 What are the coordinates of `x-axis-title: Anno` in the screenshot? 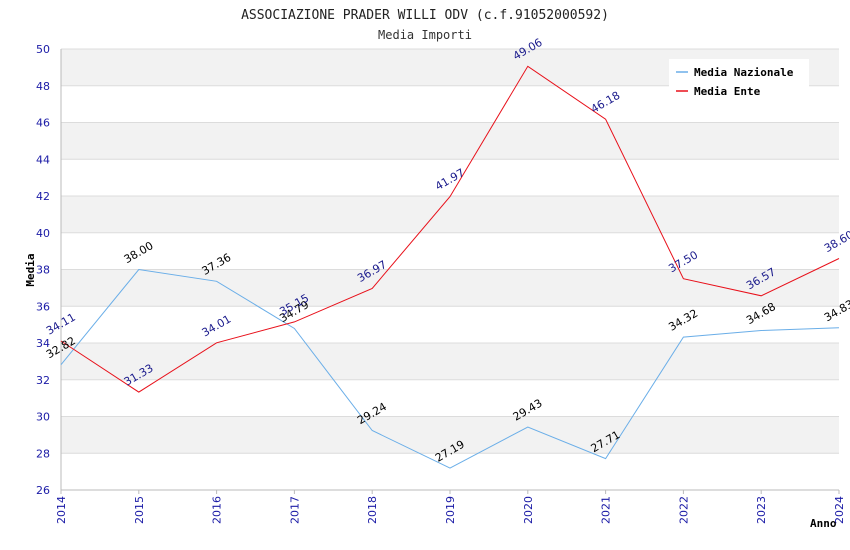 It's located at (823, 523).